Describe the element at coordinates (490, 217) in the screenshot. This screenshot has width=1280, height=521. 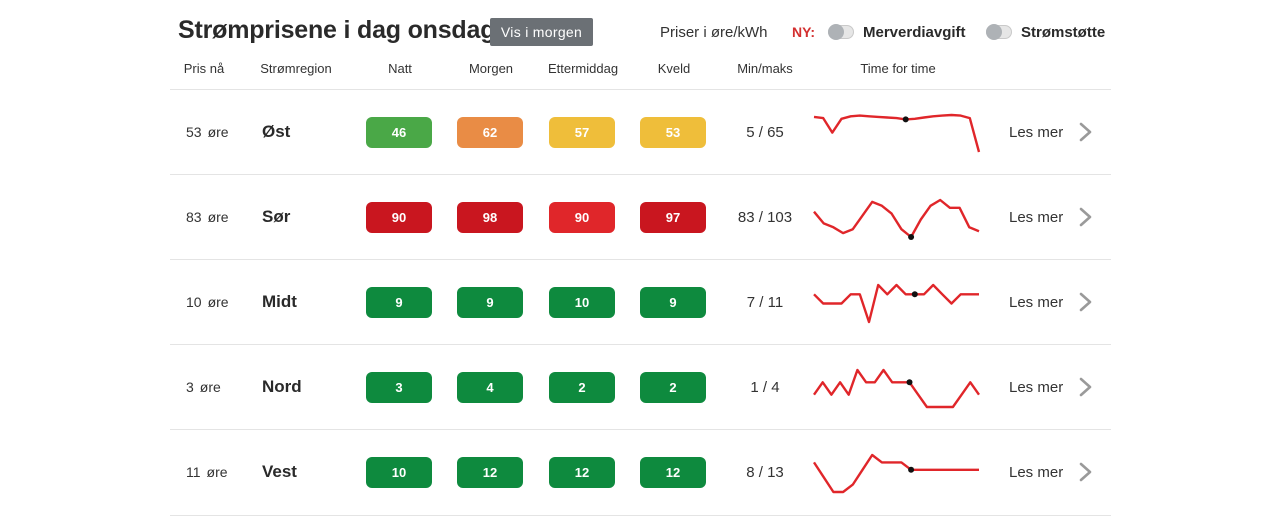
I see `price-badge-morning: 98` at that location.